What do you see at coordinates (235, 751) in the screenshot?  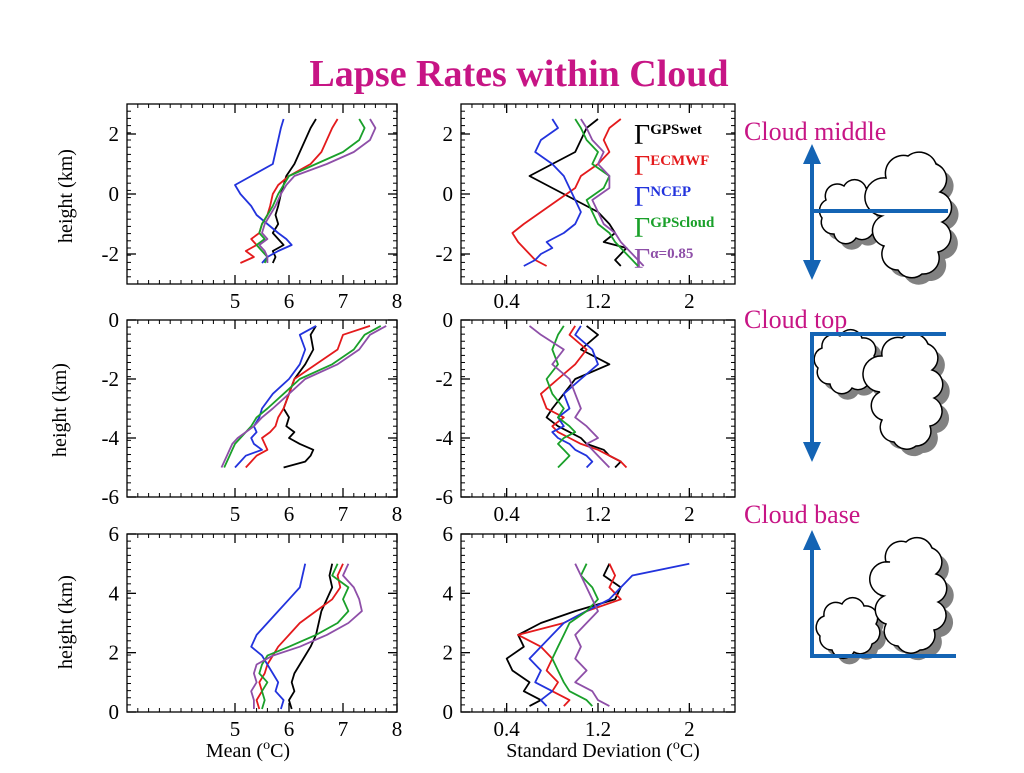 I see `x-axis-title-mean-text: Mean (` at bounding box center [235, 751].